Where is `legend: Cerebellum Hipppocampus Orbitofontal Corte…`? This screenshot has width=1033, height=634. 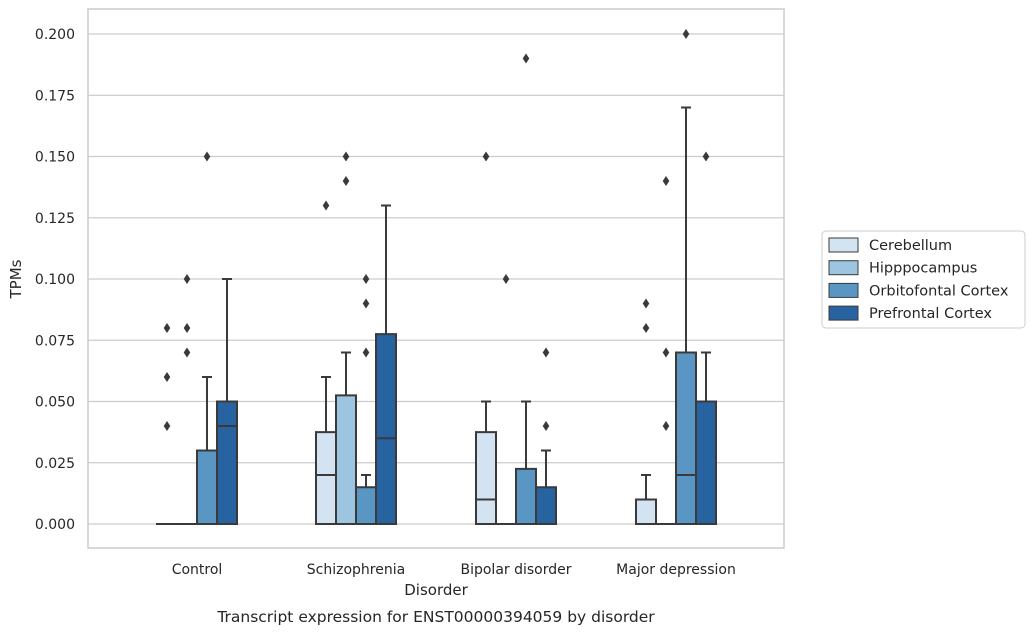
legend: Cerebellum Hipppocampus Orbitofontal Corte… is located at coordinates (923, 279).